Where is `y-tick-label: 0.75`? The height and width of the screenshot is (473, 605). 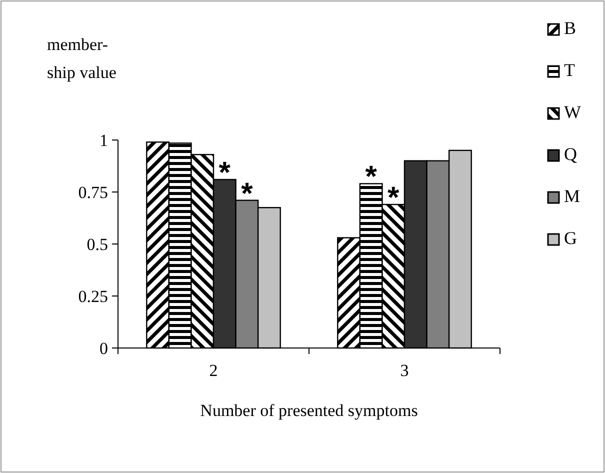
y-tick-label: 0.75 is located at coordinates (93, 192).